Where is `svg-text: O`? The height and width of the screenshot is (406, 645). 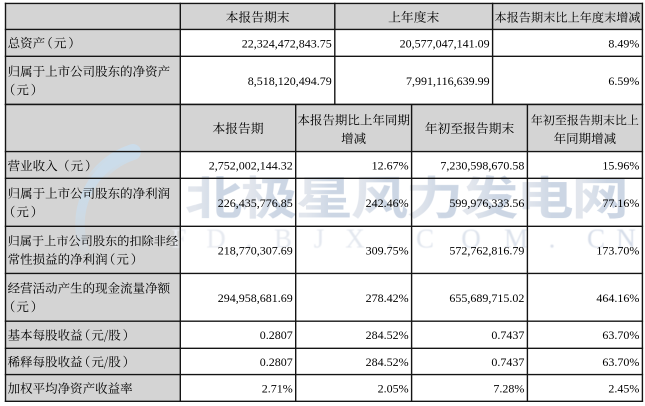
svg-text: O is located at coordinates (471, 239).